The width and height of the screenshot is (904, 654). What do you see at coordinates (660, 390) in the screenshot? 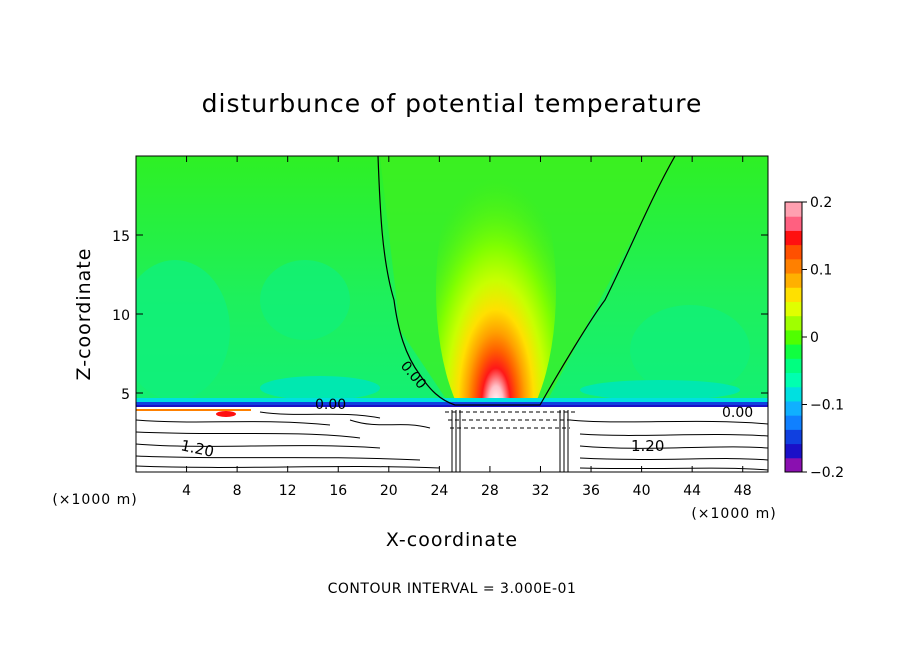
I see `cool-patch-low-right` at bounding box center [660, 390].